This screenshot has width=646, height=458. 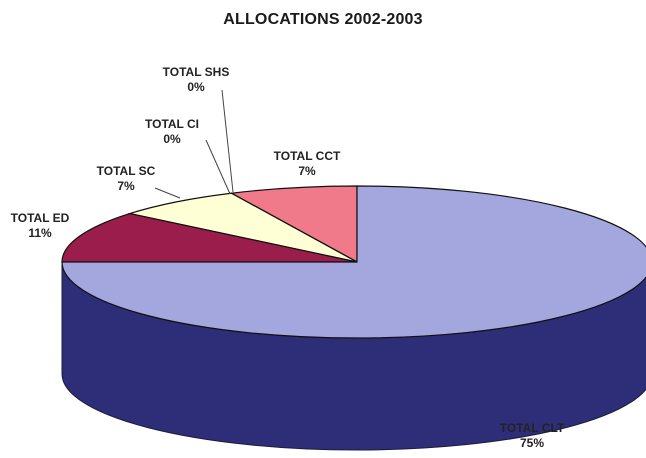 I want to click on slice-label-total-ed: TOTAL ED, so click(x=40, y=218).